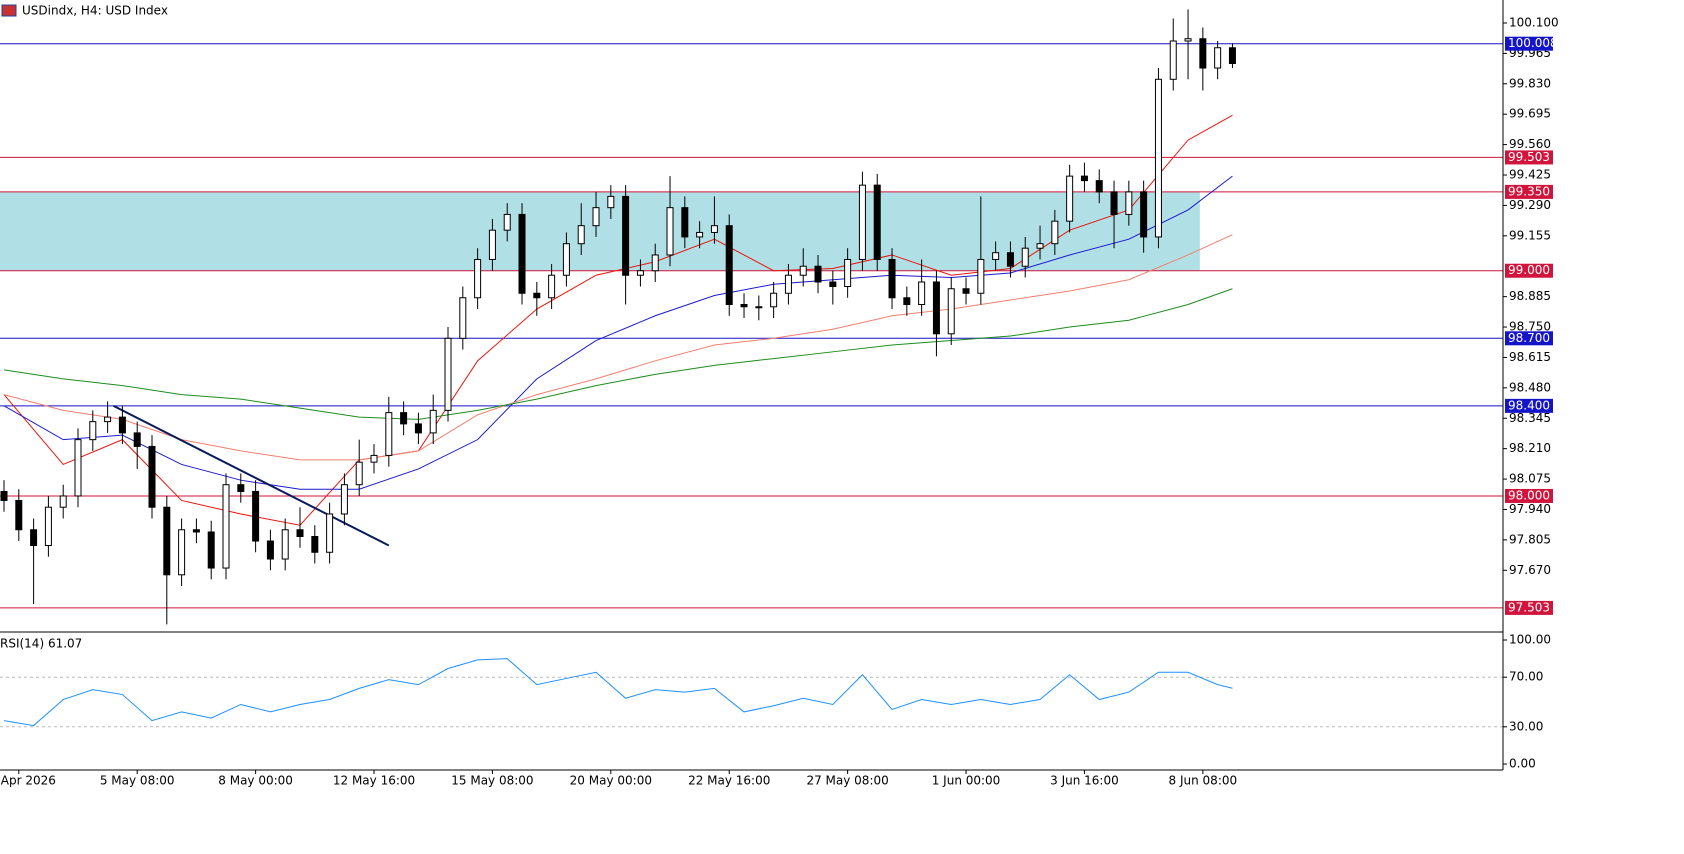 The height and width of the screenshot is (854, 1684). Describe the element at coordinates (1530, 175) in the screenshot. I see `y-tick-label: 99.425` at that location.